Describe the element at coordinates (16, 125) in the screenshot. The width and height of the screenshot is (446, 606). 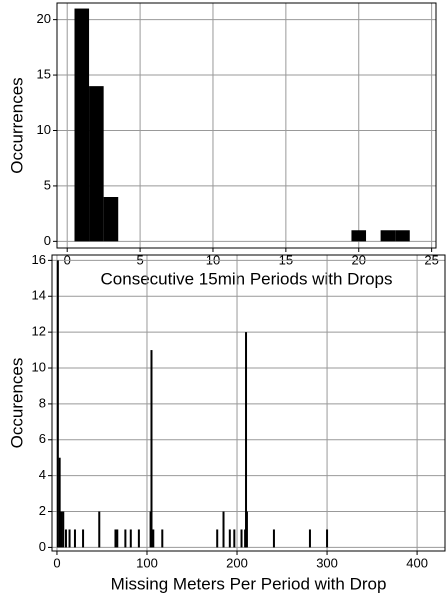
I see `y-axis-label: Occurrences` at that location.